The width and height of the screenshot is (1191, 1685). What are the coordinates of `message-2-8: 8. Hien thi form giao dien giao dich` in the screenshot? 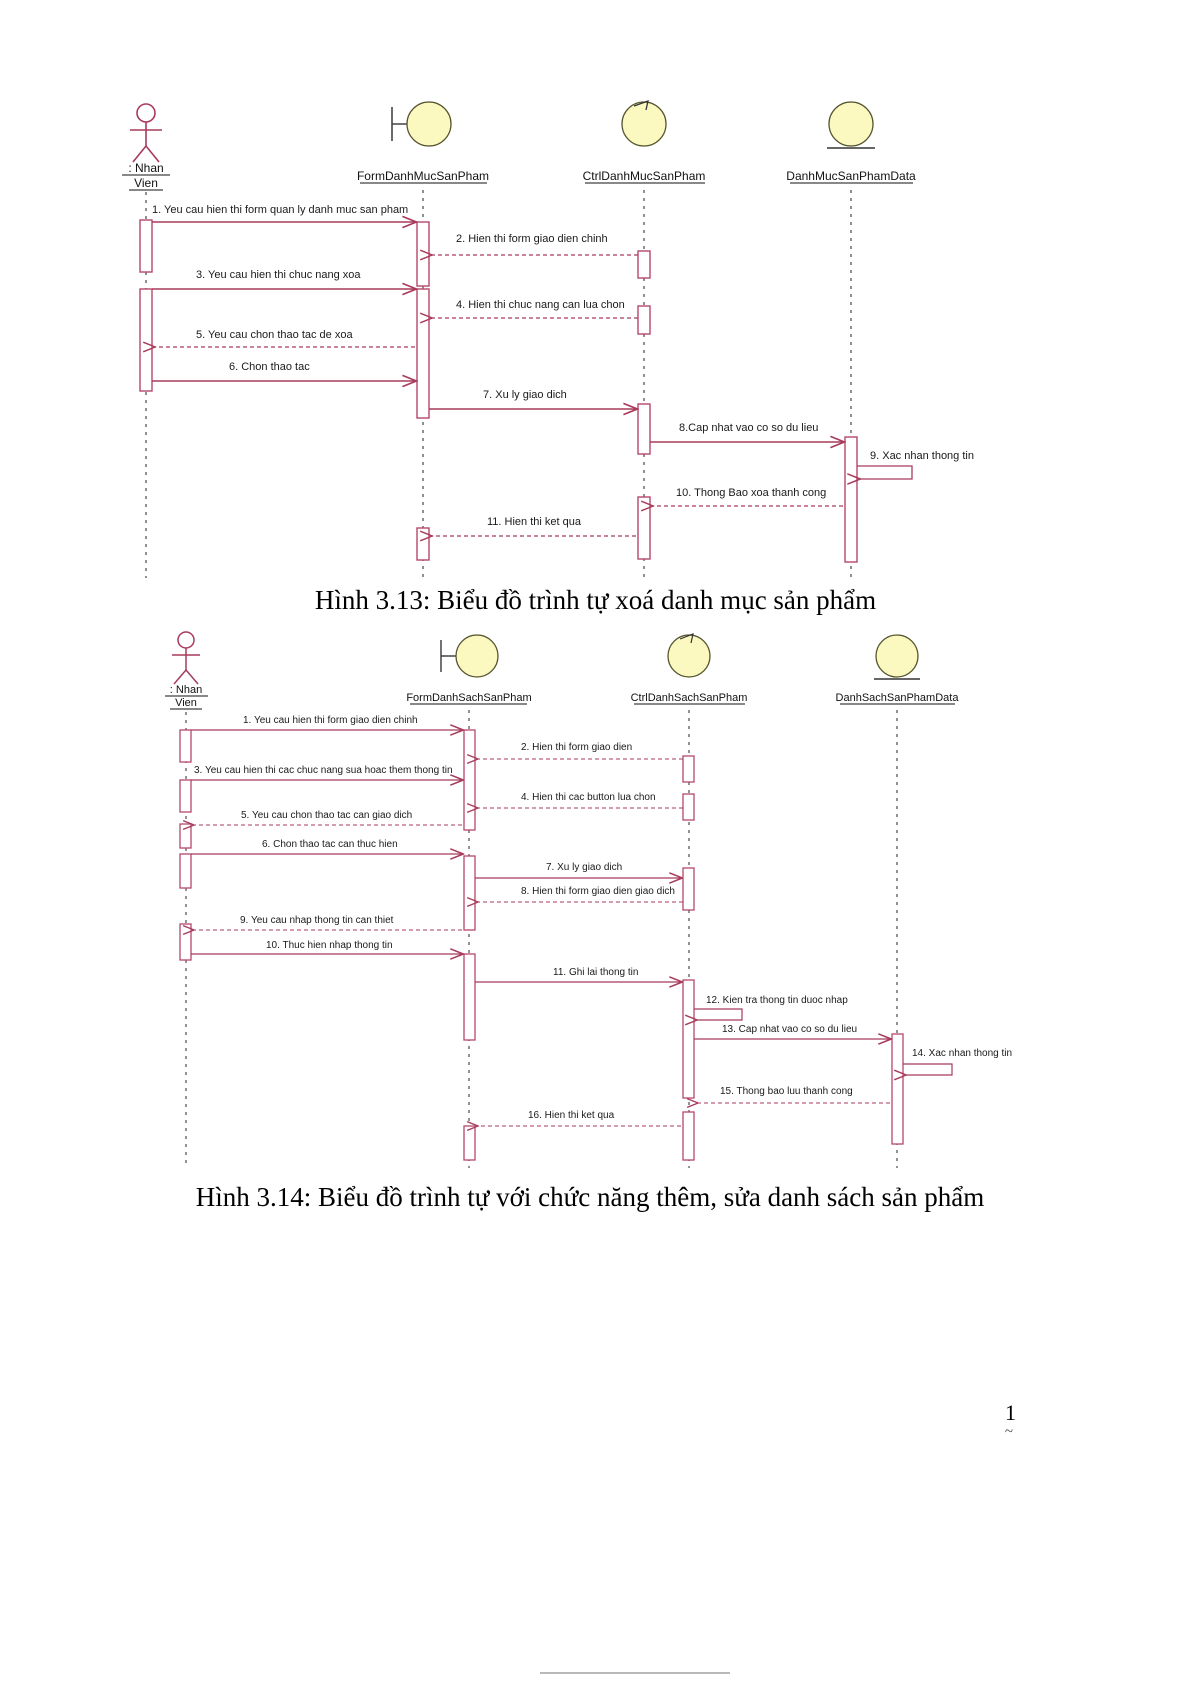 It's located at (580, 894).